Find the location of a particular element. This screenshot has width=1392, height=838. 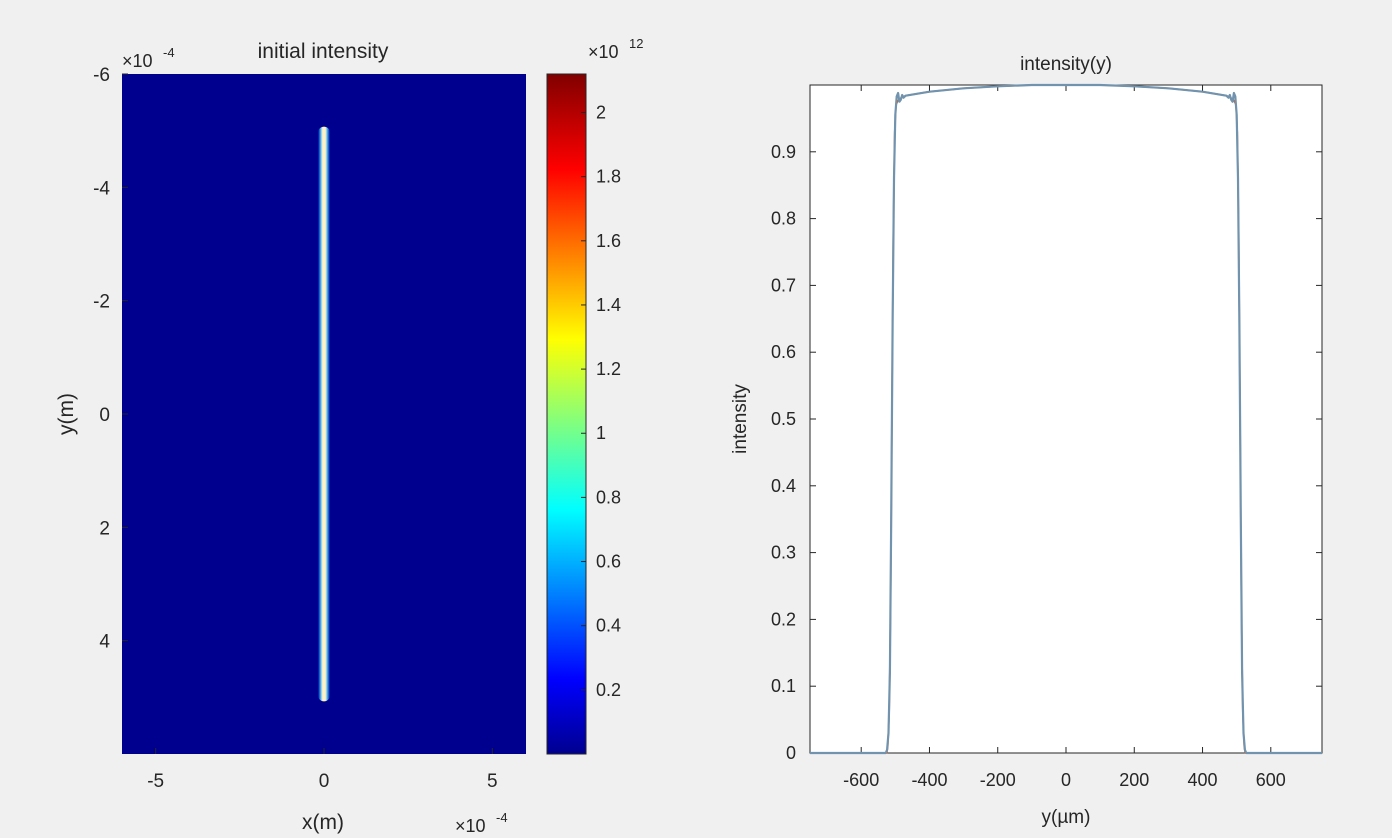

colorbar-tick-label: 0.4 is located at coordinates (608, 626).